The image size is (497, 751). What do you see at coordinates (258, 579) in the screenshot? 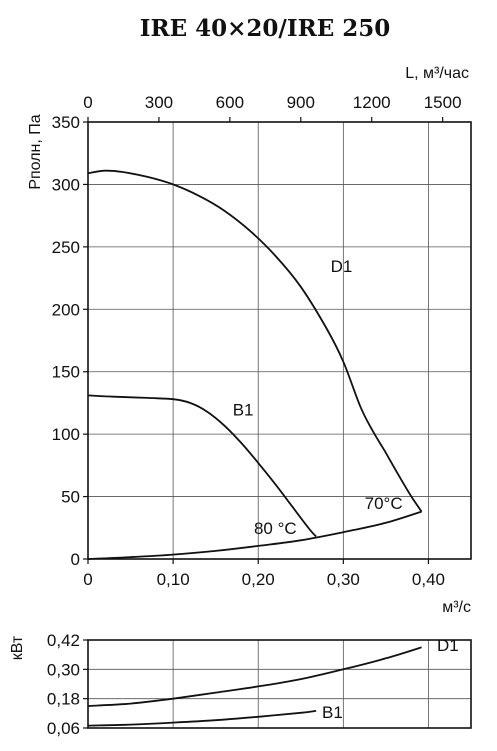
I see `pressure-x-tick-label-2: 0,20` at bounding box center [258, 579].